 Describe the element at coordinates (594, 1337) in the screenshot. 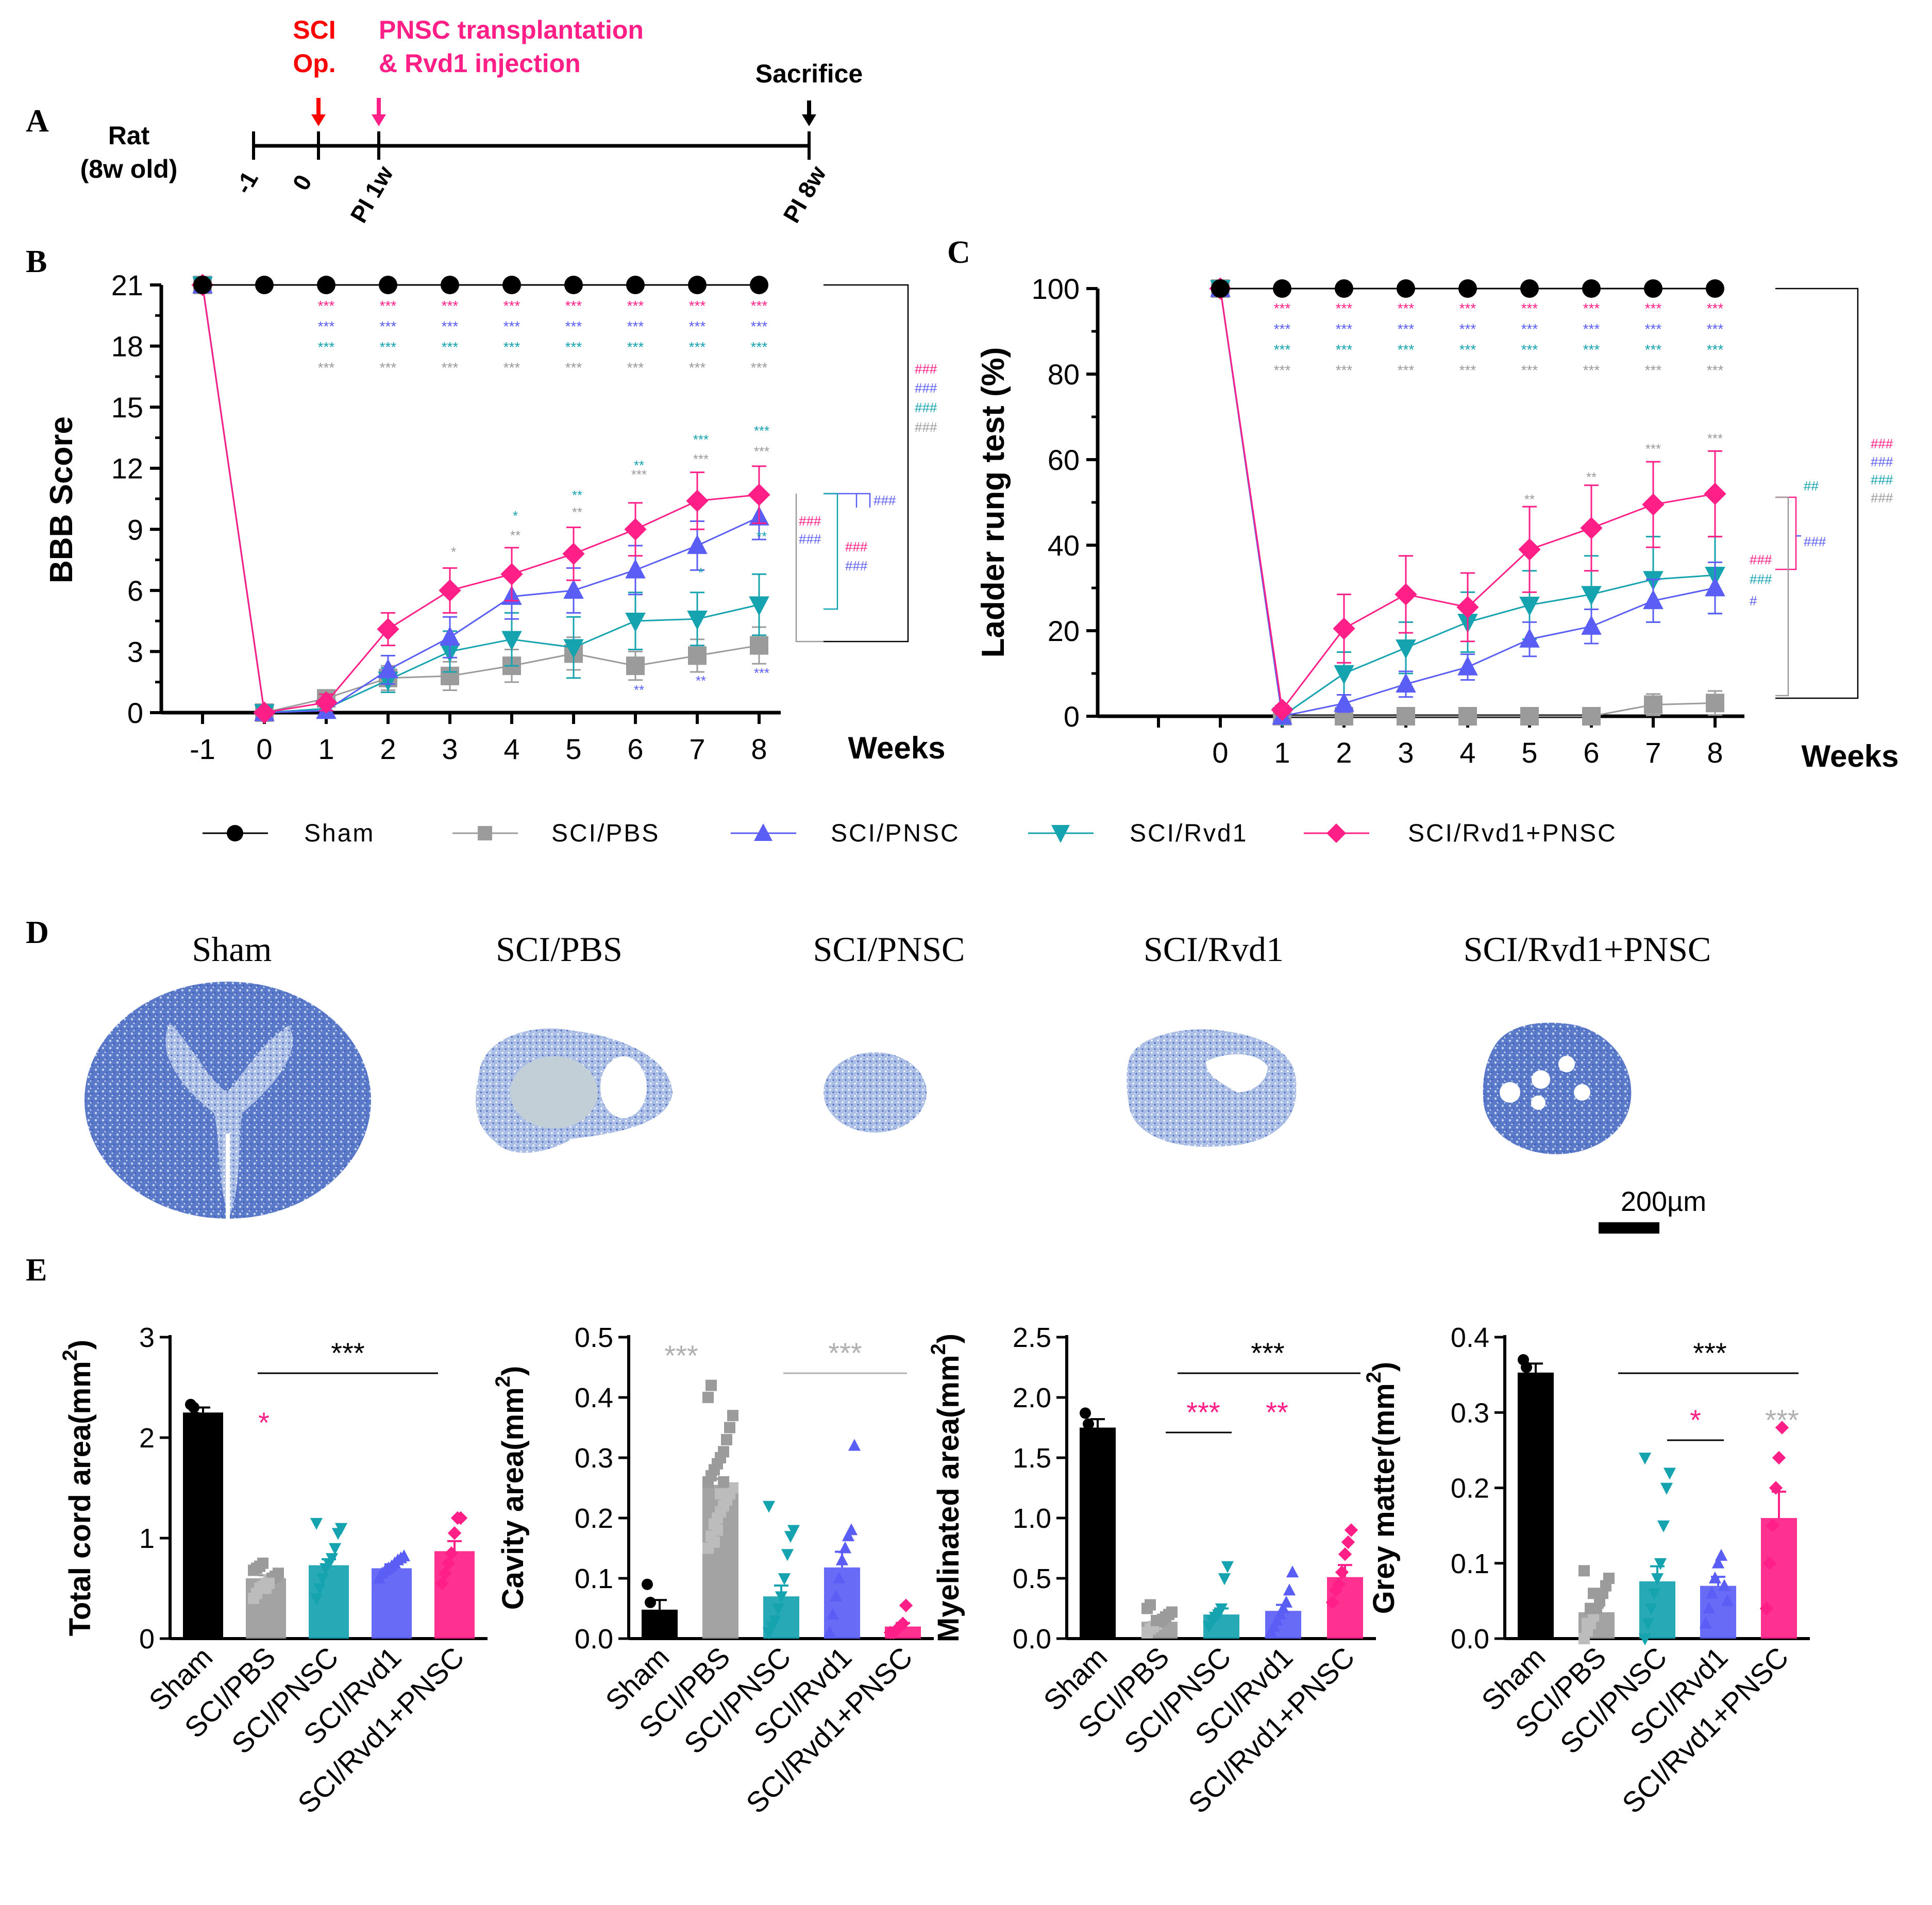

I see `y-tick-label: 0.5` at that location.